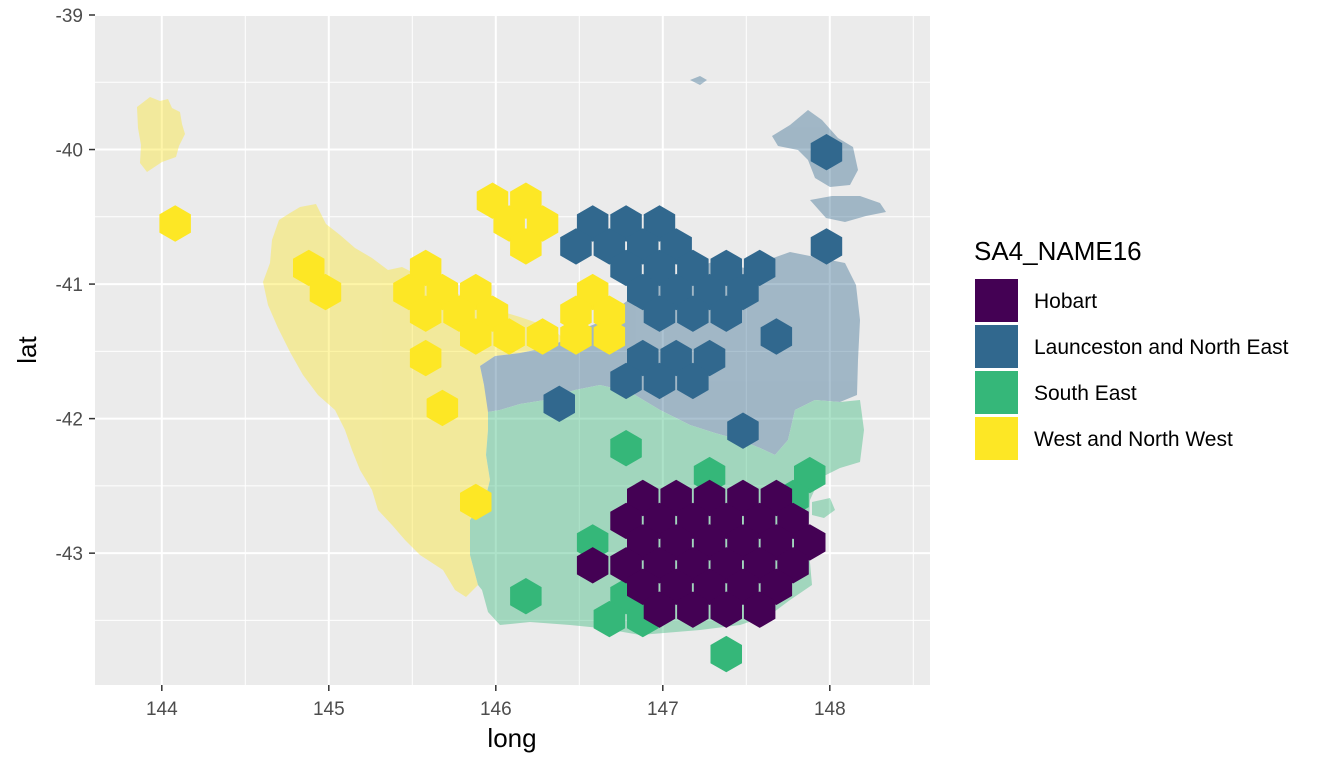 The width and height of the screenshot is (1344, 768). I want to click on x-tick-label: 144, so click(162, 709).